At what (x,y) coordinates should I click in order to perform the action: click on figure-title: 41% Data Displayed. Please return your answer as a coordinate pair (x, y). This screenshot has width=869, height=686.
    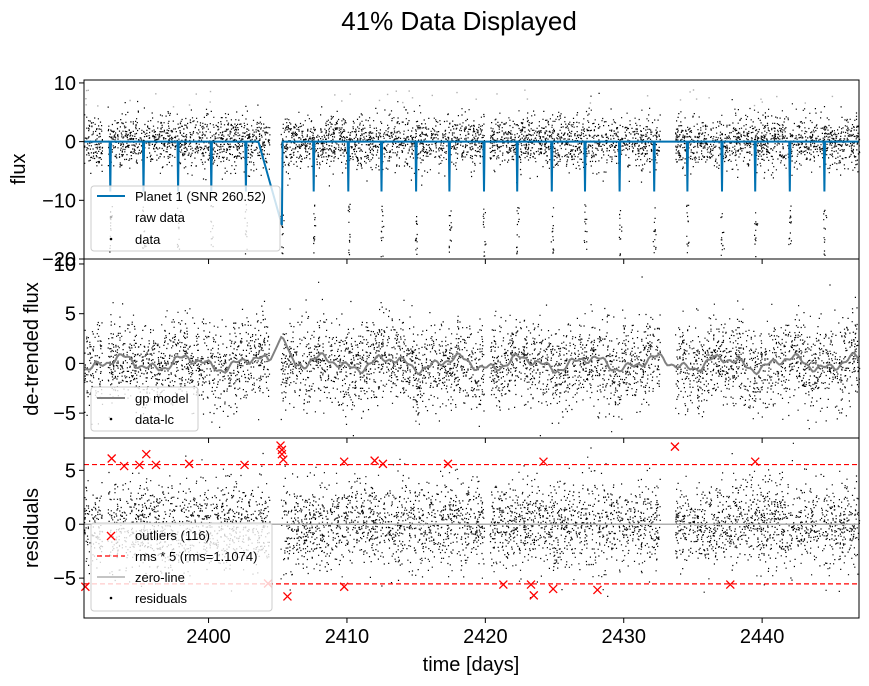
    Looking at the image, I should click on (459, 21).